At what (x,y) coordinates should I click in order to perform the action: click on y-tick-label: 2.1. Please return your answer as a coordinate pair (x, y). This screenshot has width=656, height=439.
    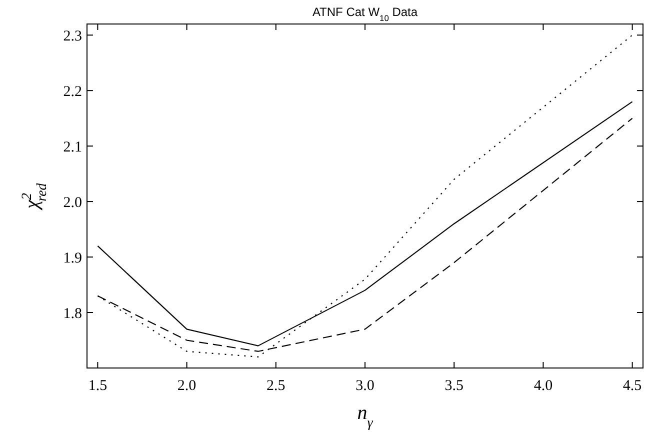
    Looking at the image, I should click on (72, 147).